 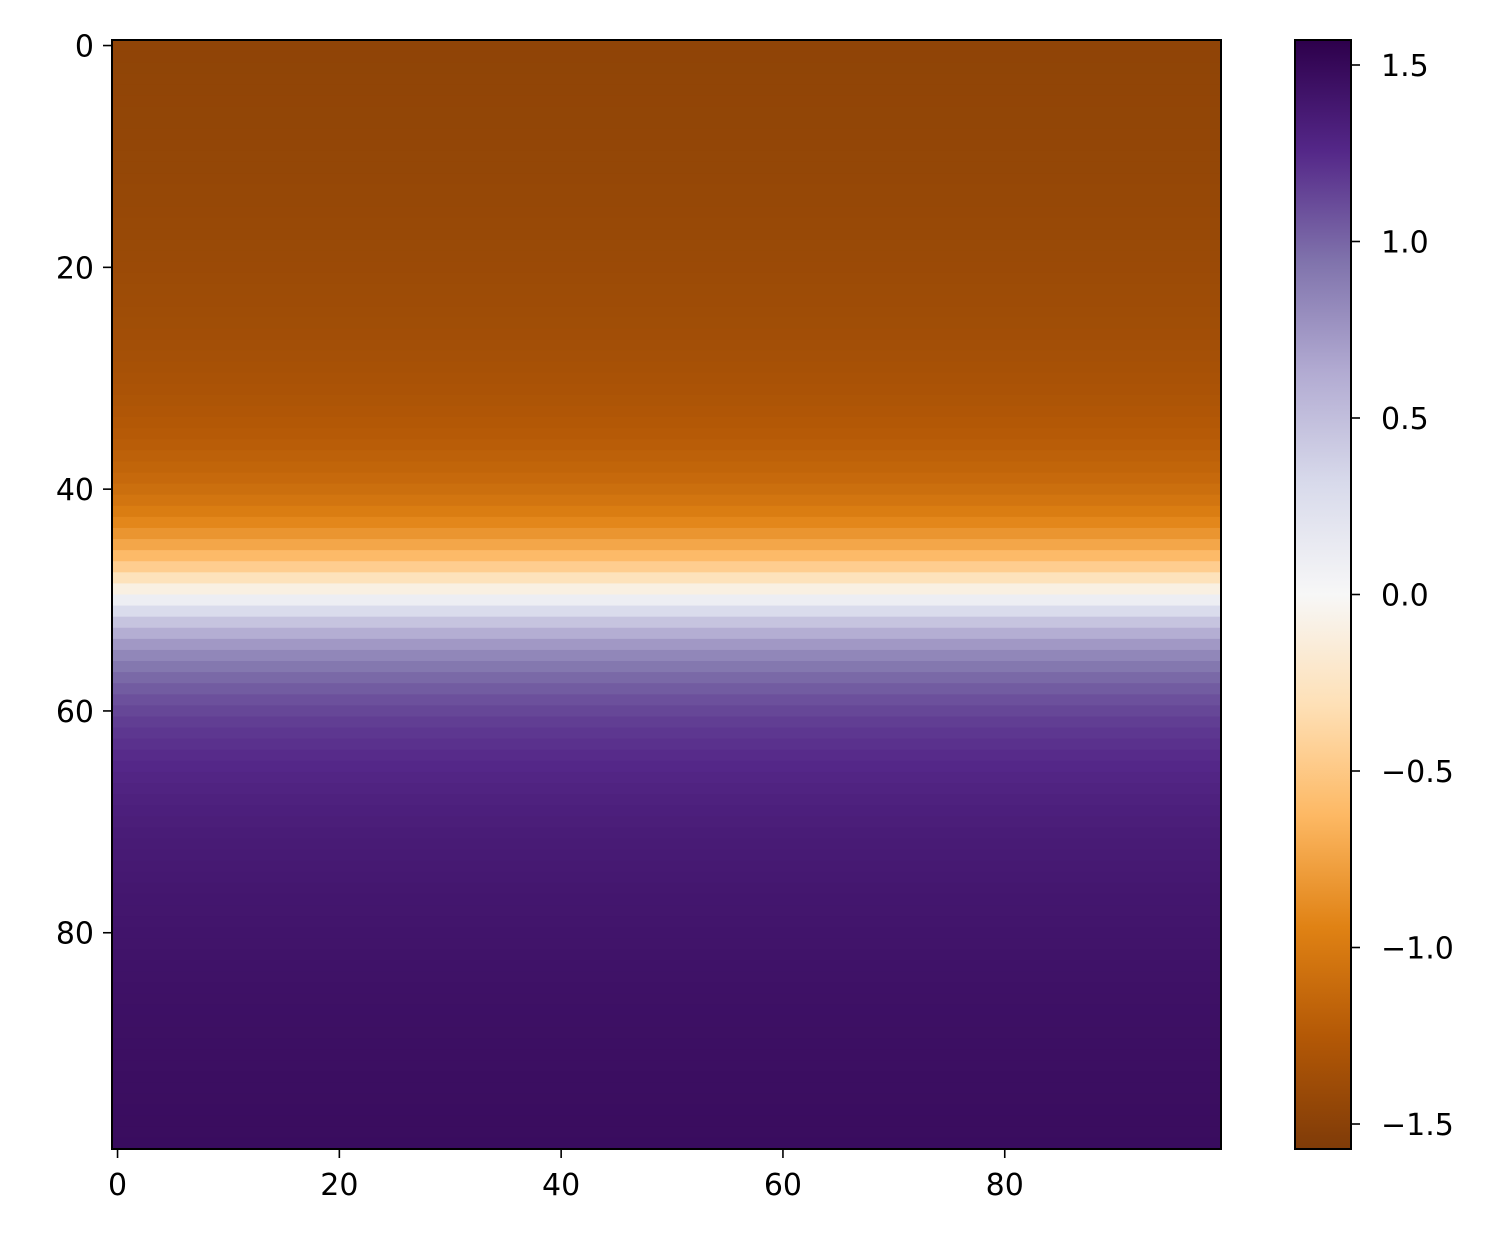 I want to click on y-axis: 0 20 40 60 80, so click(x=84, y=491).